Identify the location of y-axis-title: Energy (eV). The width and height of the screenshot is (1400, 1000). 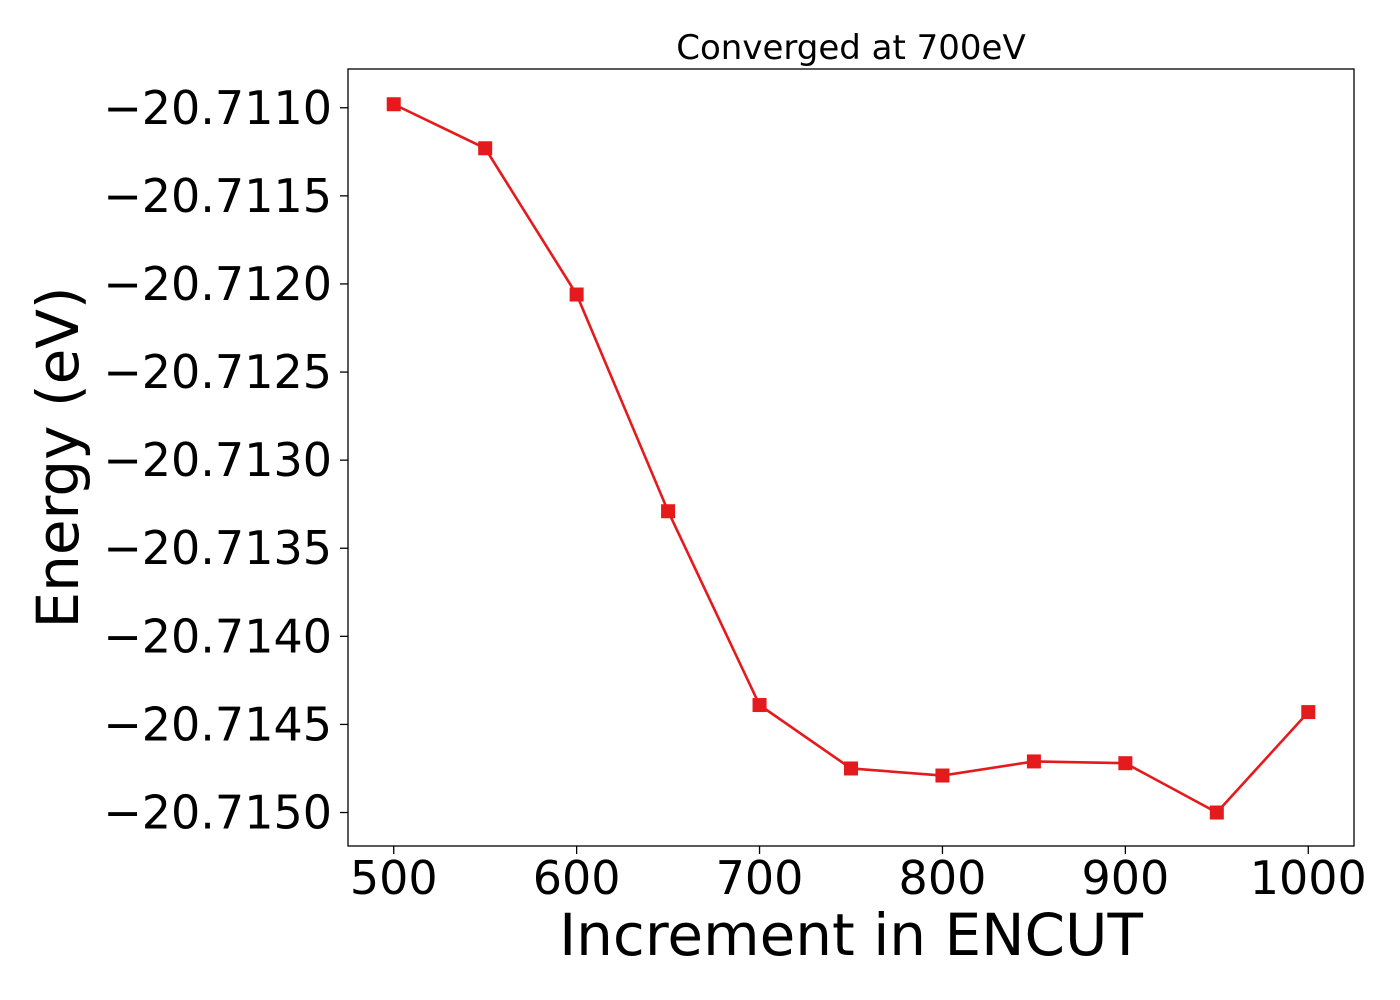
(58, 457).